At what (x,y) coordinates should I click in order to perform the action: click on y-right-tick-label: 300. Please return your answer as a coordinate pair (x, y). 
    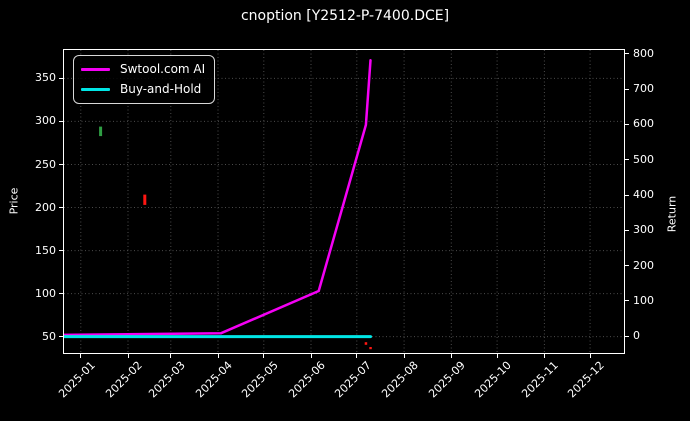
    Looking at the image, I should click on (643, 230).